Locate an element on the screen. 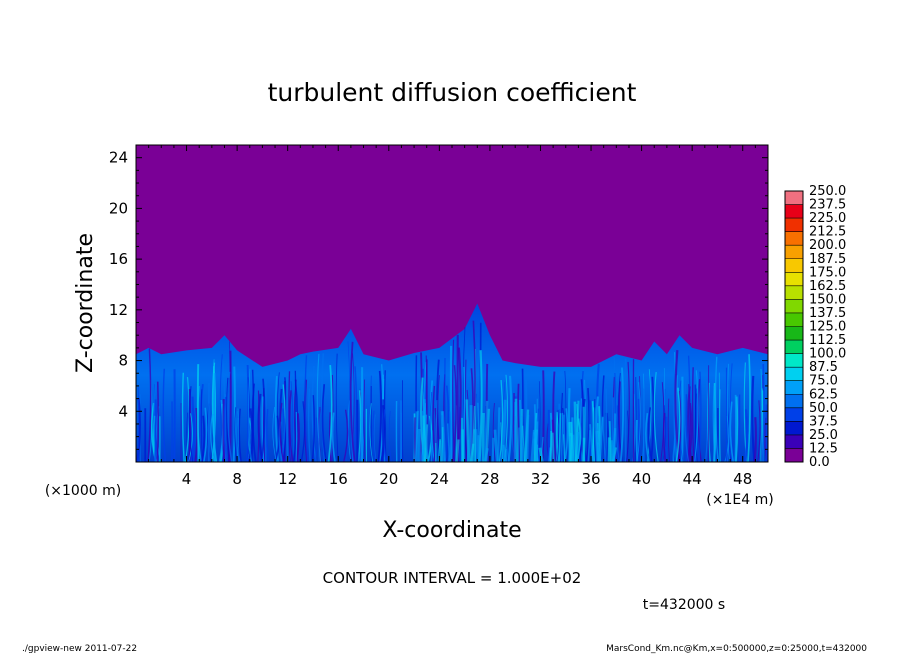 Image resolution: width=904 pixels, height=654 pixels. y-tick-label: 20 is located at coordinates (118, 208).